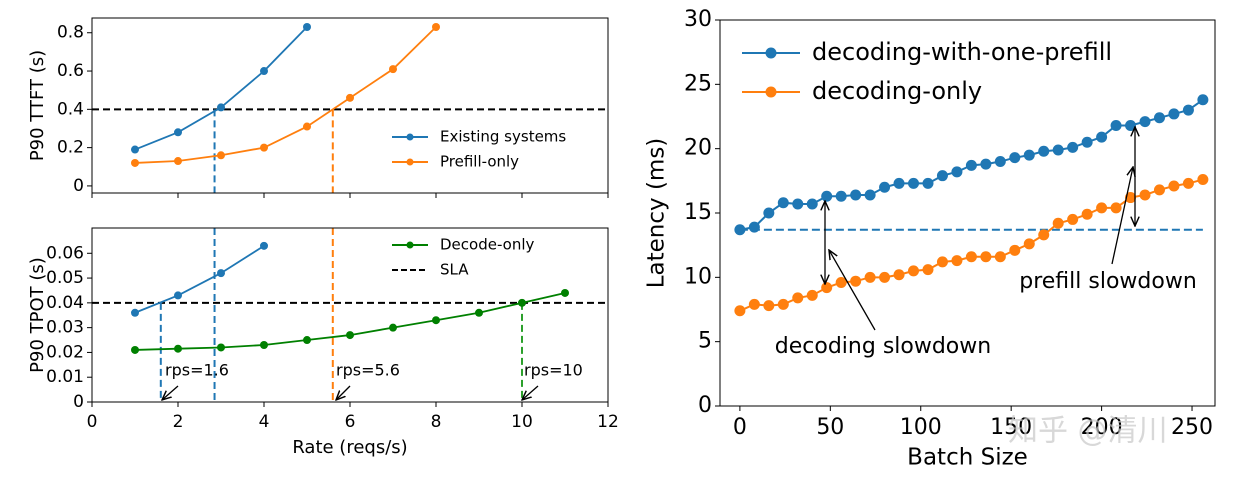  What do you see at coordinates (830, 427) in the screenshot?
I see `x-tick-label: 50` at bounding box center [830, 427].